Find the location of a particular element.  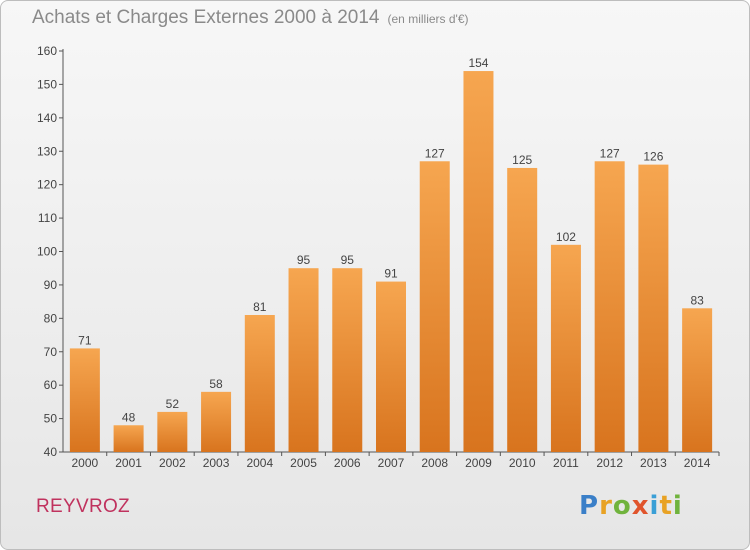

y-tick-label: 130 is located at coordinates (47, 151).